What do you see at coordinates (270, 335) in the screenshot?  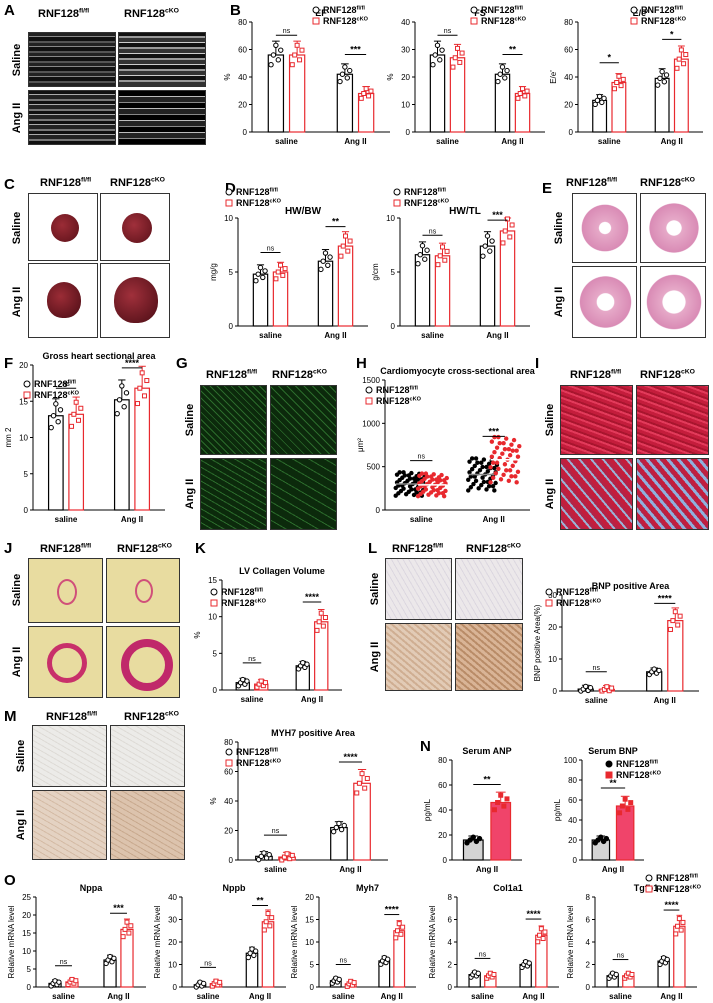 I see `x-tick-label-d1: saline` at bounding box center [270, 335].